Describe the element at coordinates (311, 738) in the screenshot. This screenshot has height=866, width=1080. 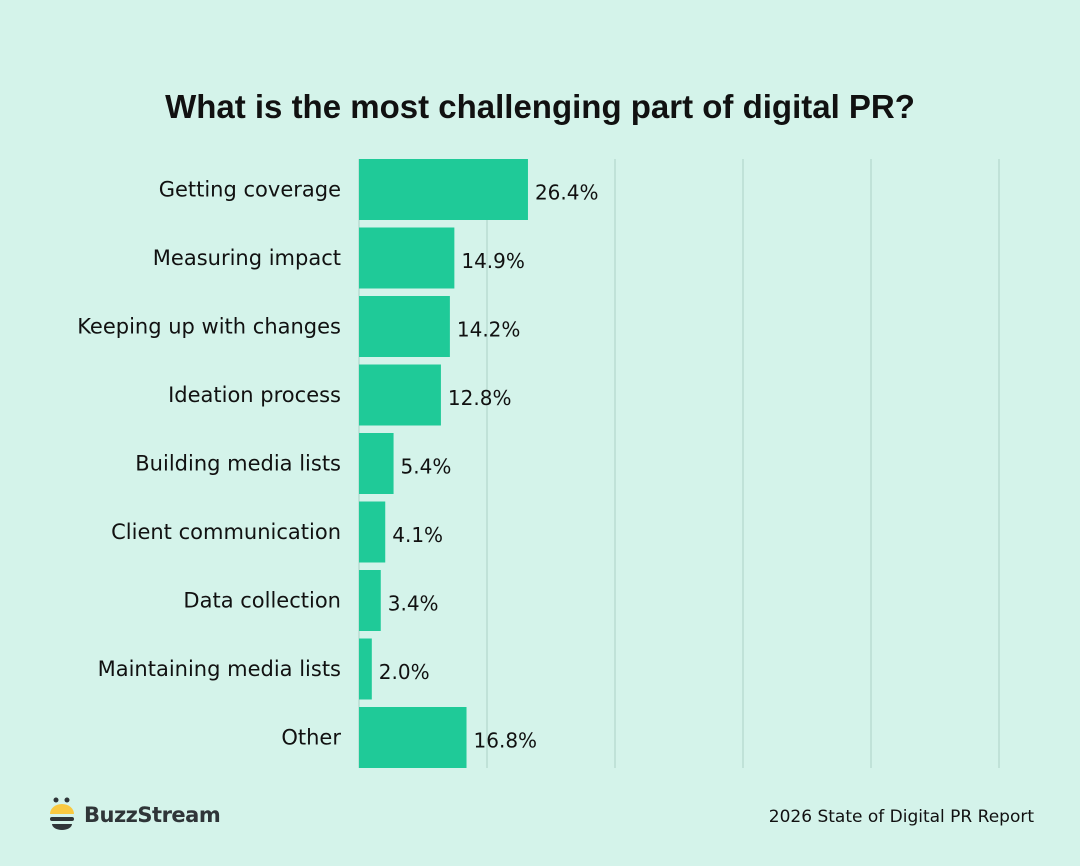
I see `category-label: Other` at that location.